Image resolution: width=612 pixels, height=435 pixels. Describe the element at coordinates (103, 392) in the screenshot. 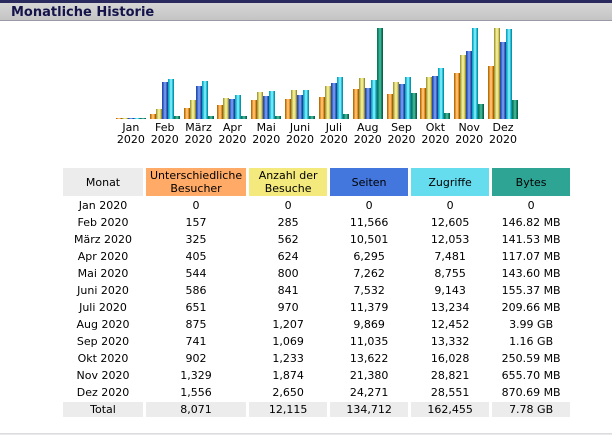

I see `table-cell: Dez 2020` at that location.